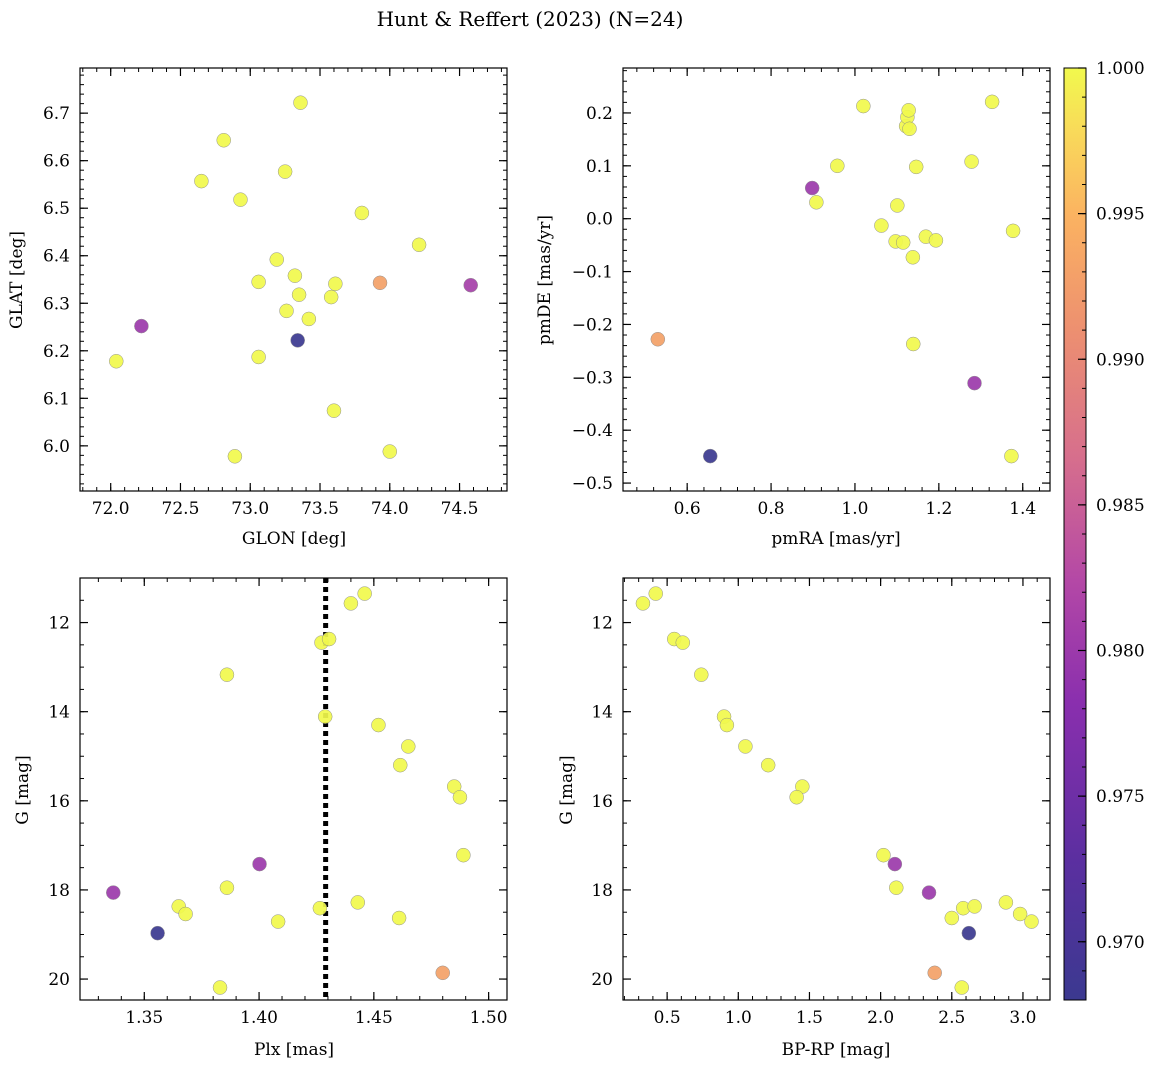 Image resolution: width=1161 pixels, height=1068 pixels. I want to click on panel-sky-frame, so click(293, 279).